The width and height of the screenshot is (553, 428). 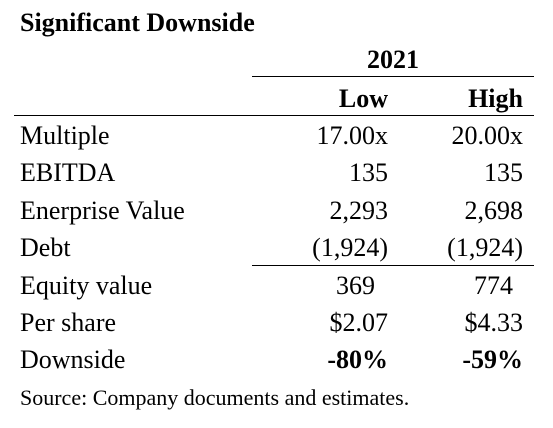 What do you see at coordinates (368, 172) in the screenshot?
I see `cell-low: 135` at bounding box center [368, 172].